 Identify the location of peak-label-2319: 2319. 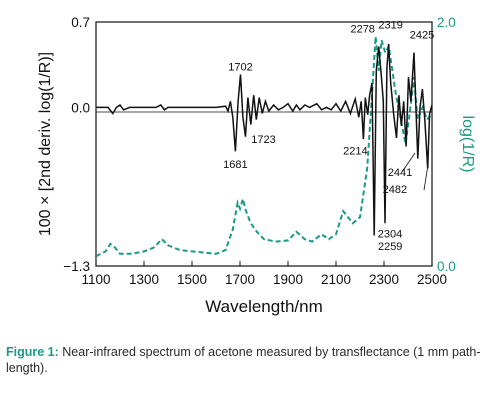
(390, 25).